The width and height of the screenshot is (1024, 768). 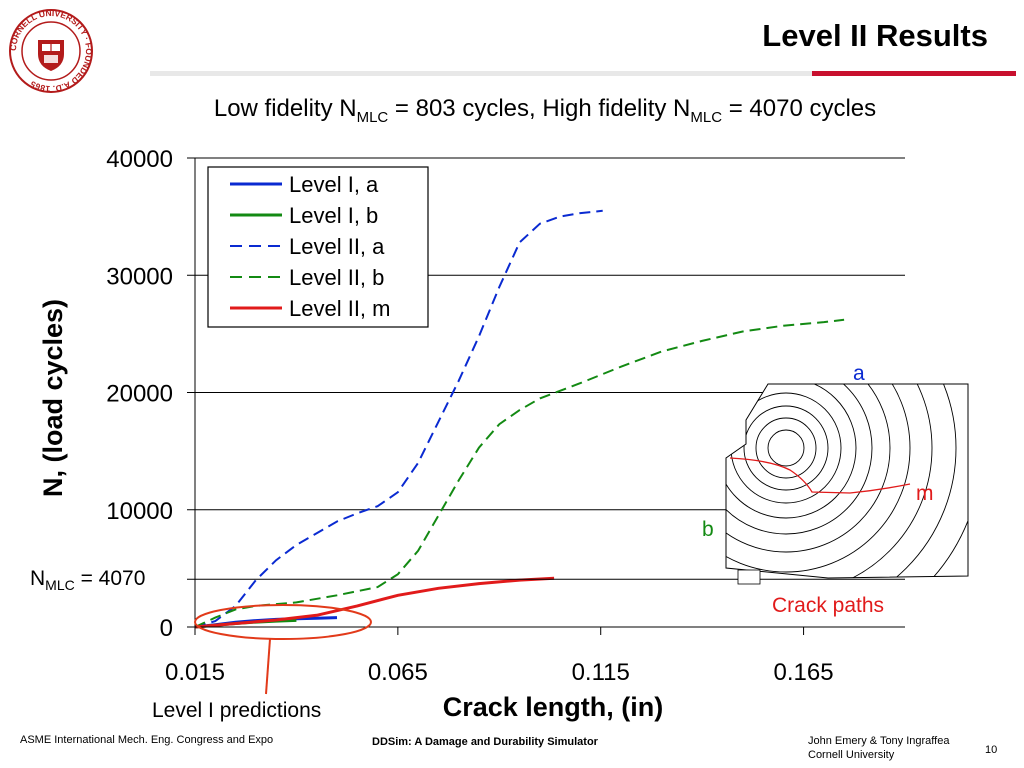 What do you see at coordinates (336, 277) in the screenshot?
I see `legend-label: Level II, b` at bounding box center [336, 277].